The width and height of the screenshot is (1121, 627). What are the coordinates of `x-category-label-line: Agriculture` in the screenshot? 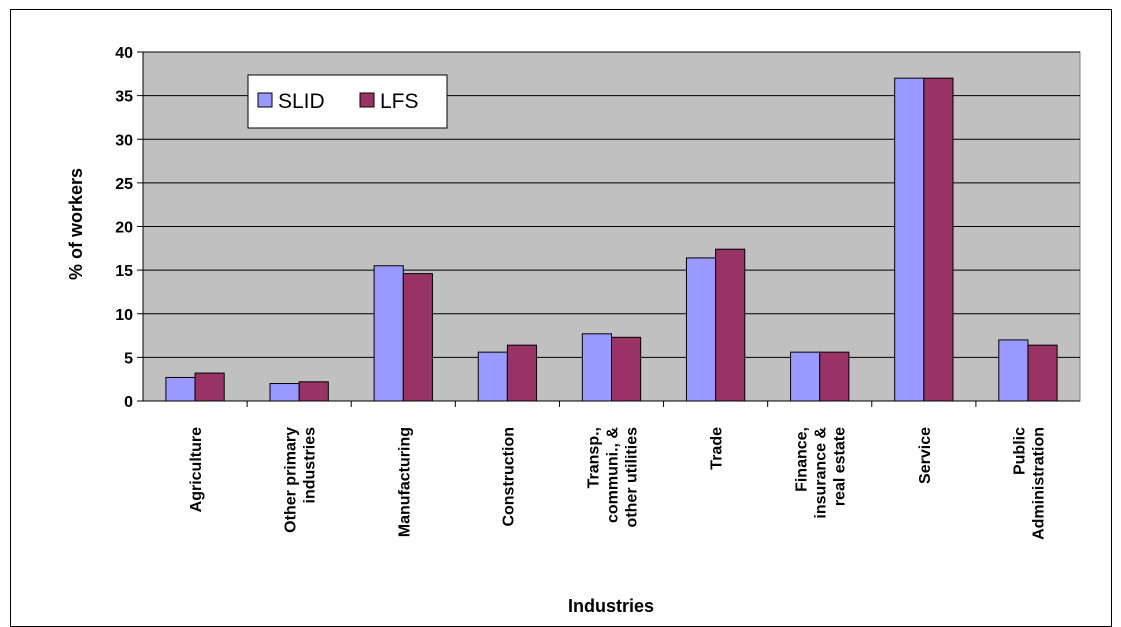 It's located at (196, 469).